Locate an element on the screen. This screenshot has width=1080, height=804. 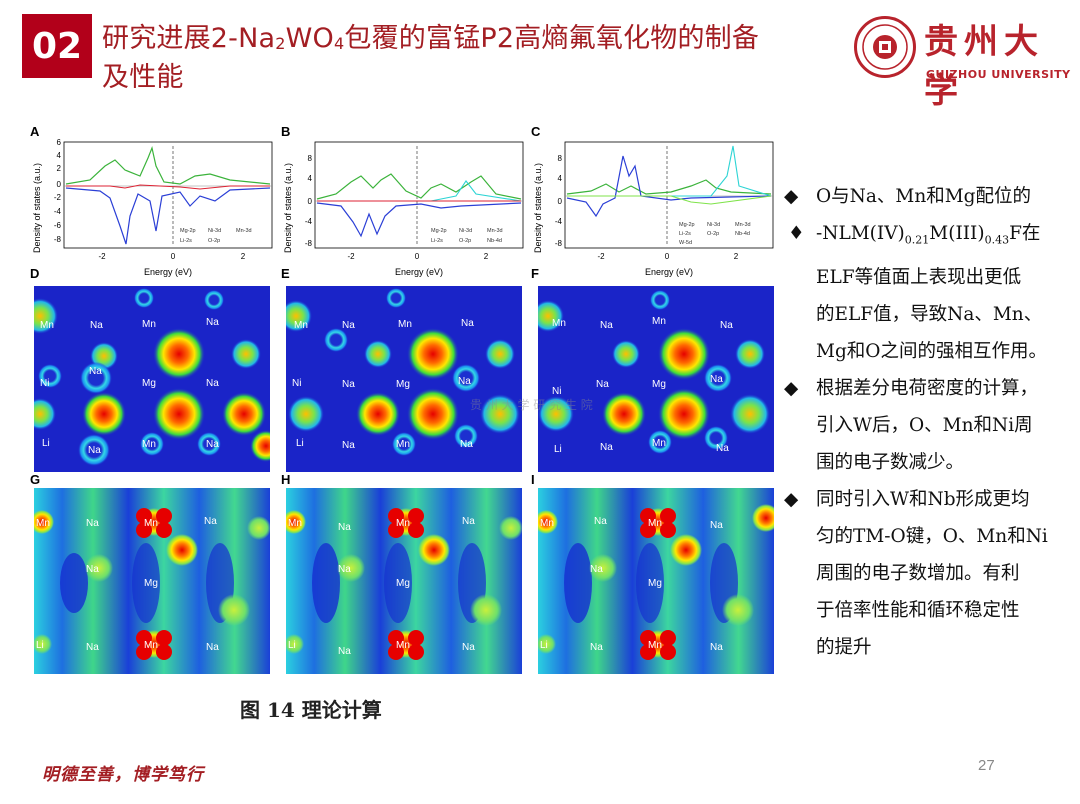
university-seal-logo is located at coordinates (885, 47).